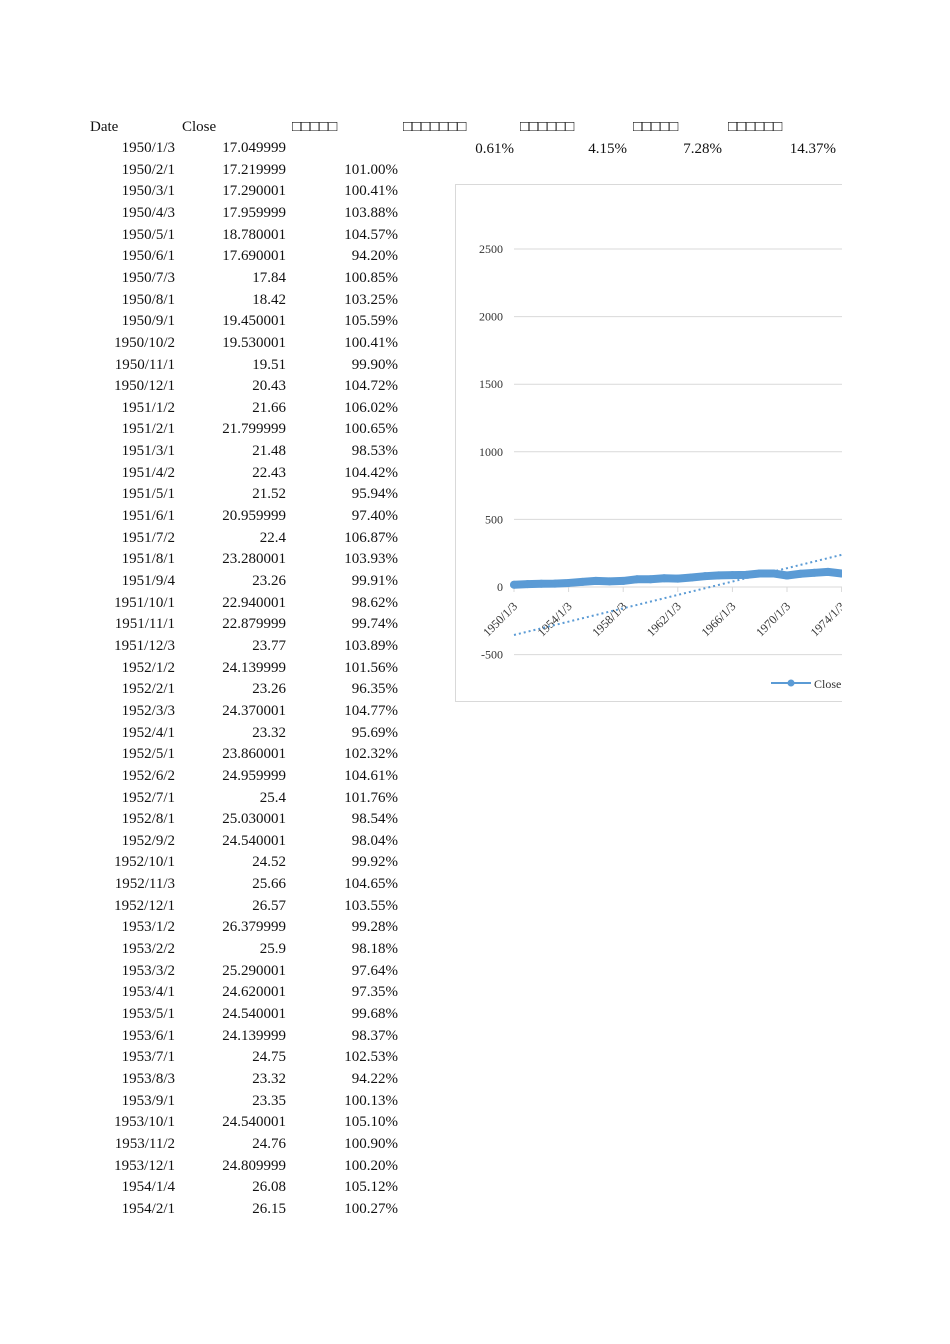  Describe the element at coordinates (210, 605) in the screenshot. I see `table-row: 1951/10/1 22.940001 98.62%` at that location.